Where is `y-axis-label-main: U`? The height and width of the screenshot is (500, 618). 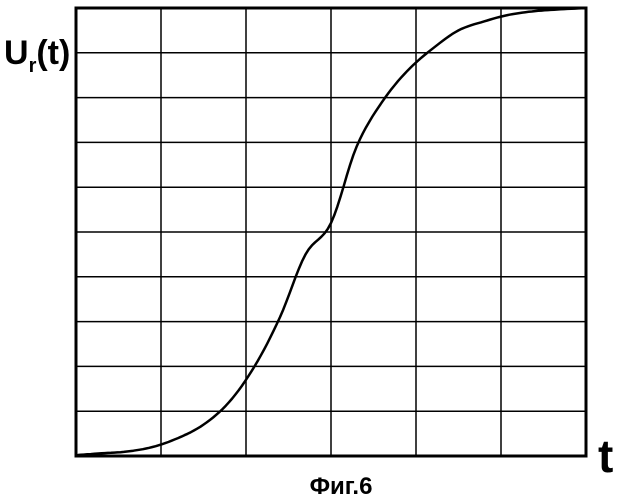
y-axis-label-main: U is located at coordinates (16, 53).